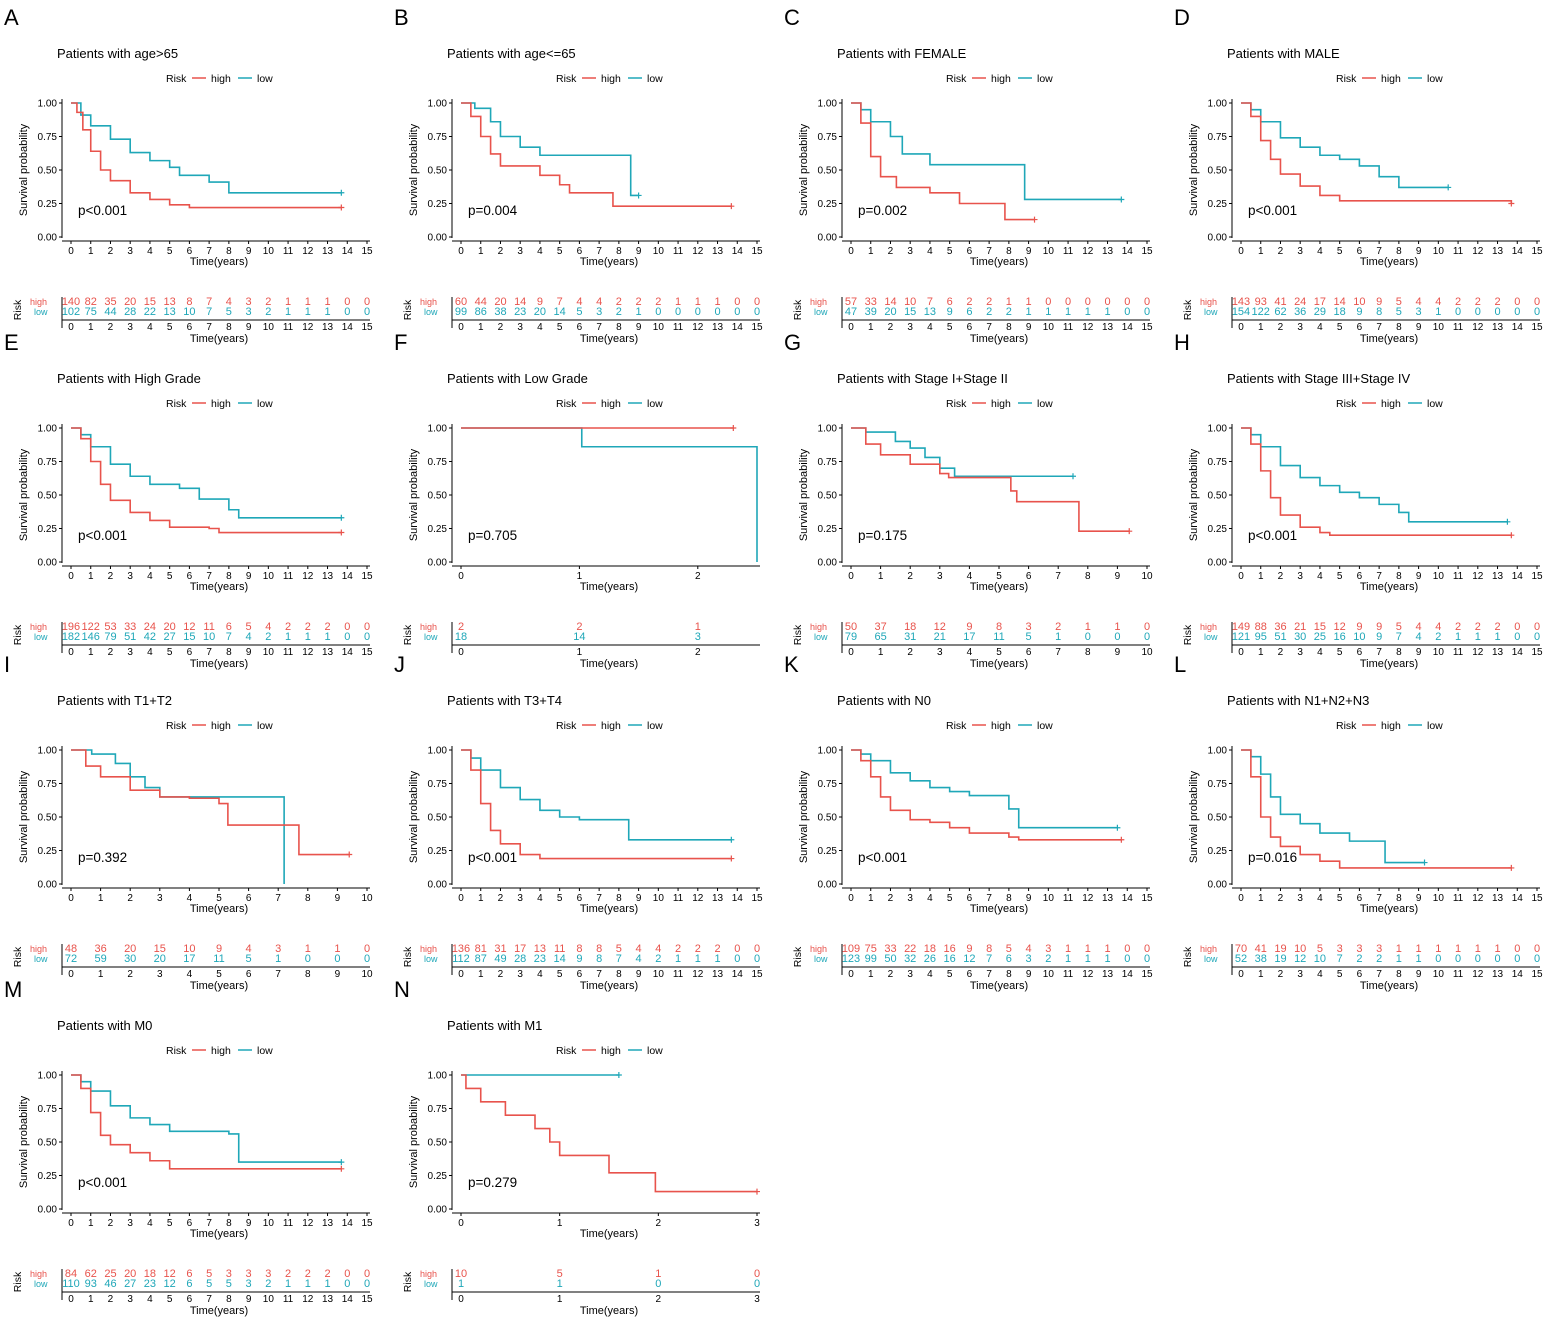 The image size is (1553, 1318). What do you see at coordinates (1438, 627) in the screenshot?
I see `risk-count-high: 4` at bounding box center [1438, 627].